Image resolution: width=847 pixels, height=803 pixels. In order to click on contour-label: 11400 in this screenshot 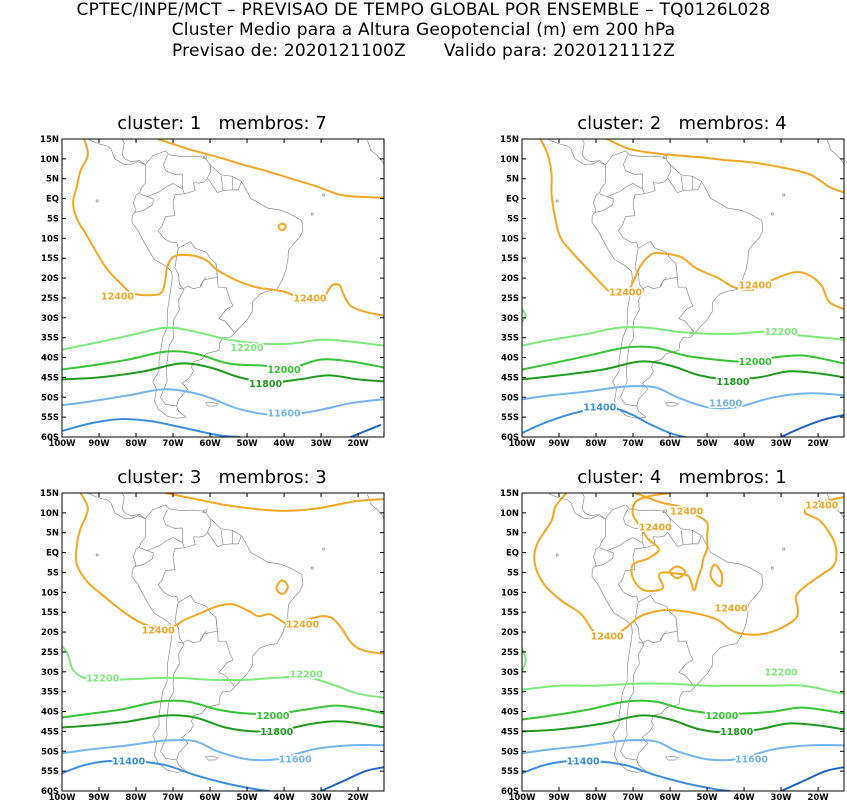, I will do `click(583, 762)`.